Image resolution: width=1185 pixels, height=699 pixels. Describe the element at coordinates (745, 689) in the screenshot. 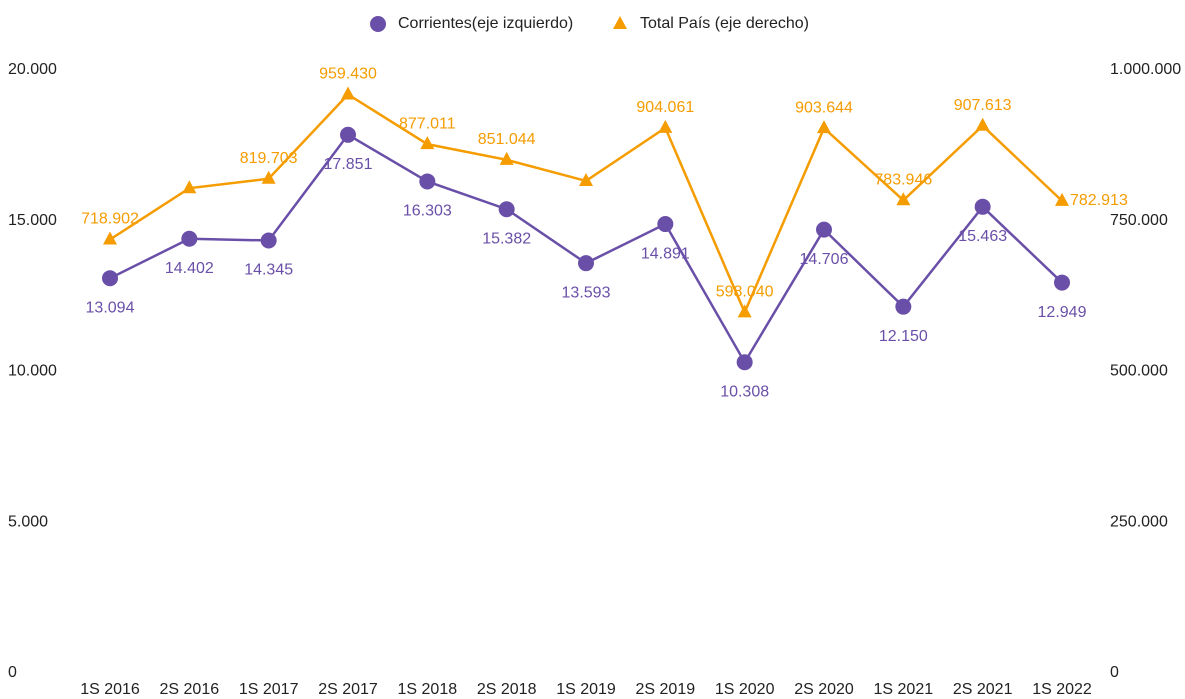

I see `x-tick-label: 1S 2020` at that location.